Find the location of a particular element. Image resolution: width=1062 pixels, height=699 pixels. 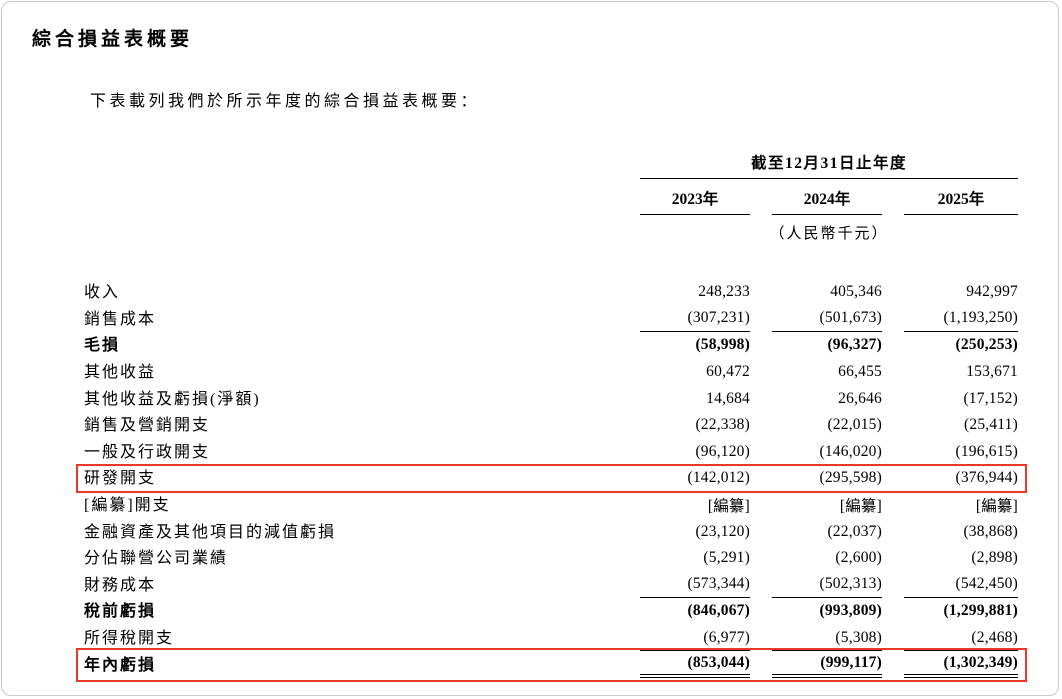

row-value: (25,411) is located at coordinates (991, 425).